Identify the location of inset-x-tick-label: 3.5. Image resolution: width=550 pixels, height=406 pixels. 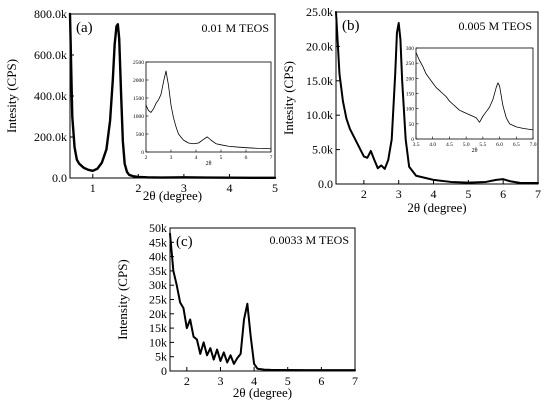
(416, 145).